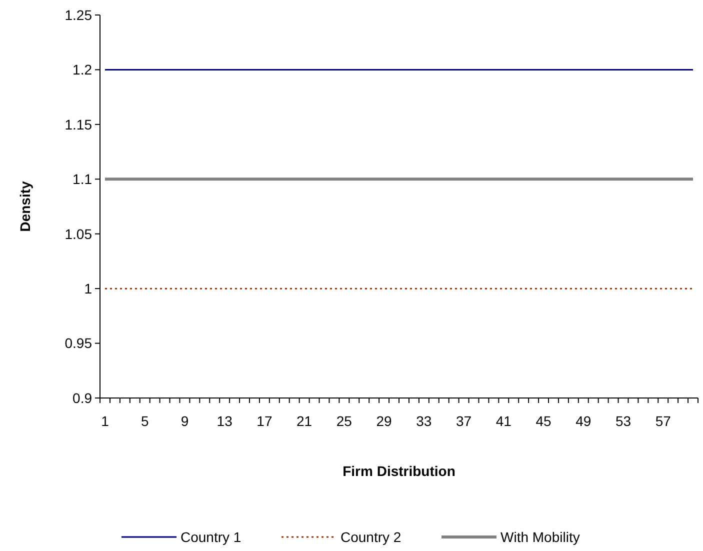  I want to click on x-tick-label: 1, so click(105, 421).